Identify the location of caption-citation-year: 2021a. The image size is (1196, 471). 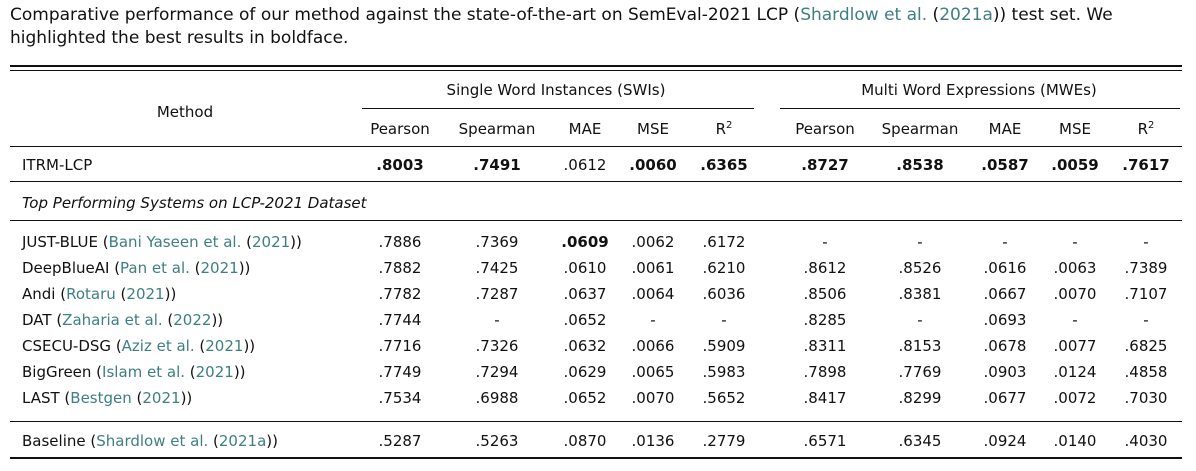
(966, 15).